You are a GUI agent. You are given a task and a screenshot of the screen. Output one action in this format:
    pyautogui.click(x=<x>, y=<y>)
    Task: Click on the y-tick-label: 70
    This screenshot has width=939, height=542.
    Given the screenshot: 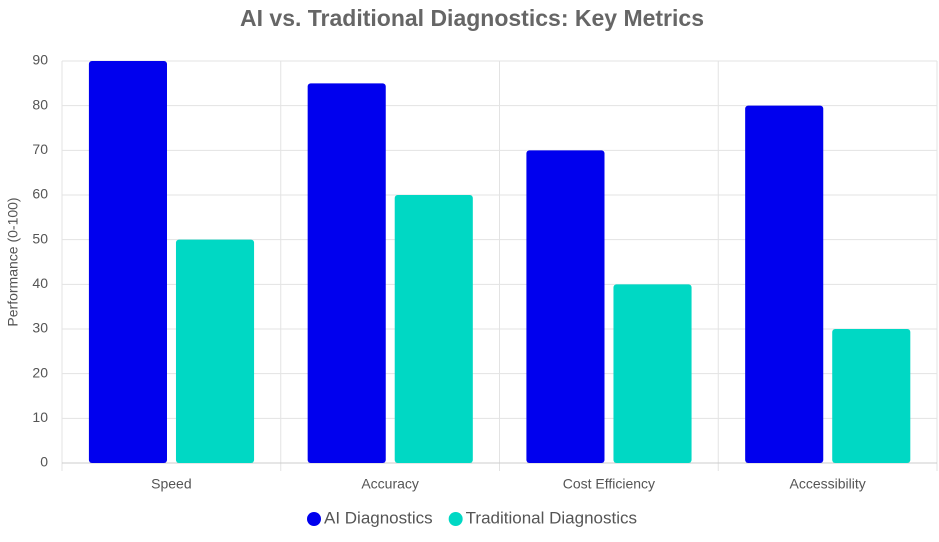 What is the action you would take?
    pyautogui.click(x=40, y=149)
    